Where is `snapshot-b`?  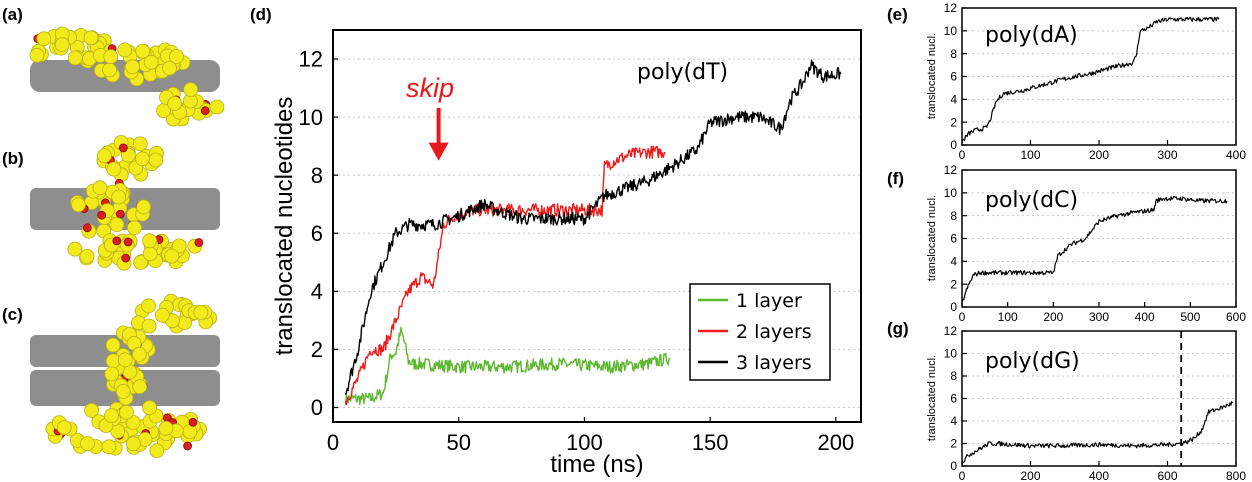 snapshot-b is located at coordinates (125, 203).